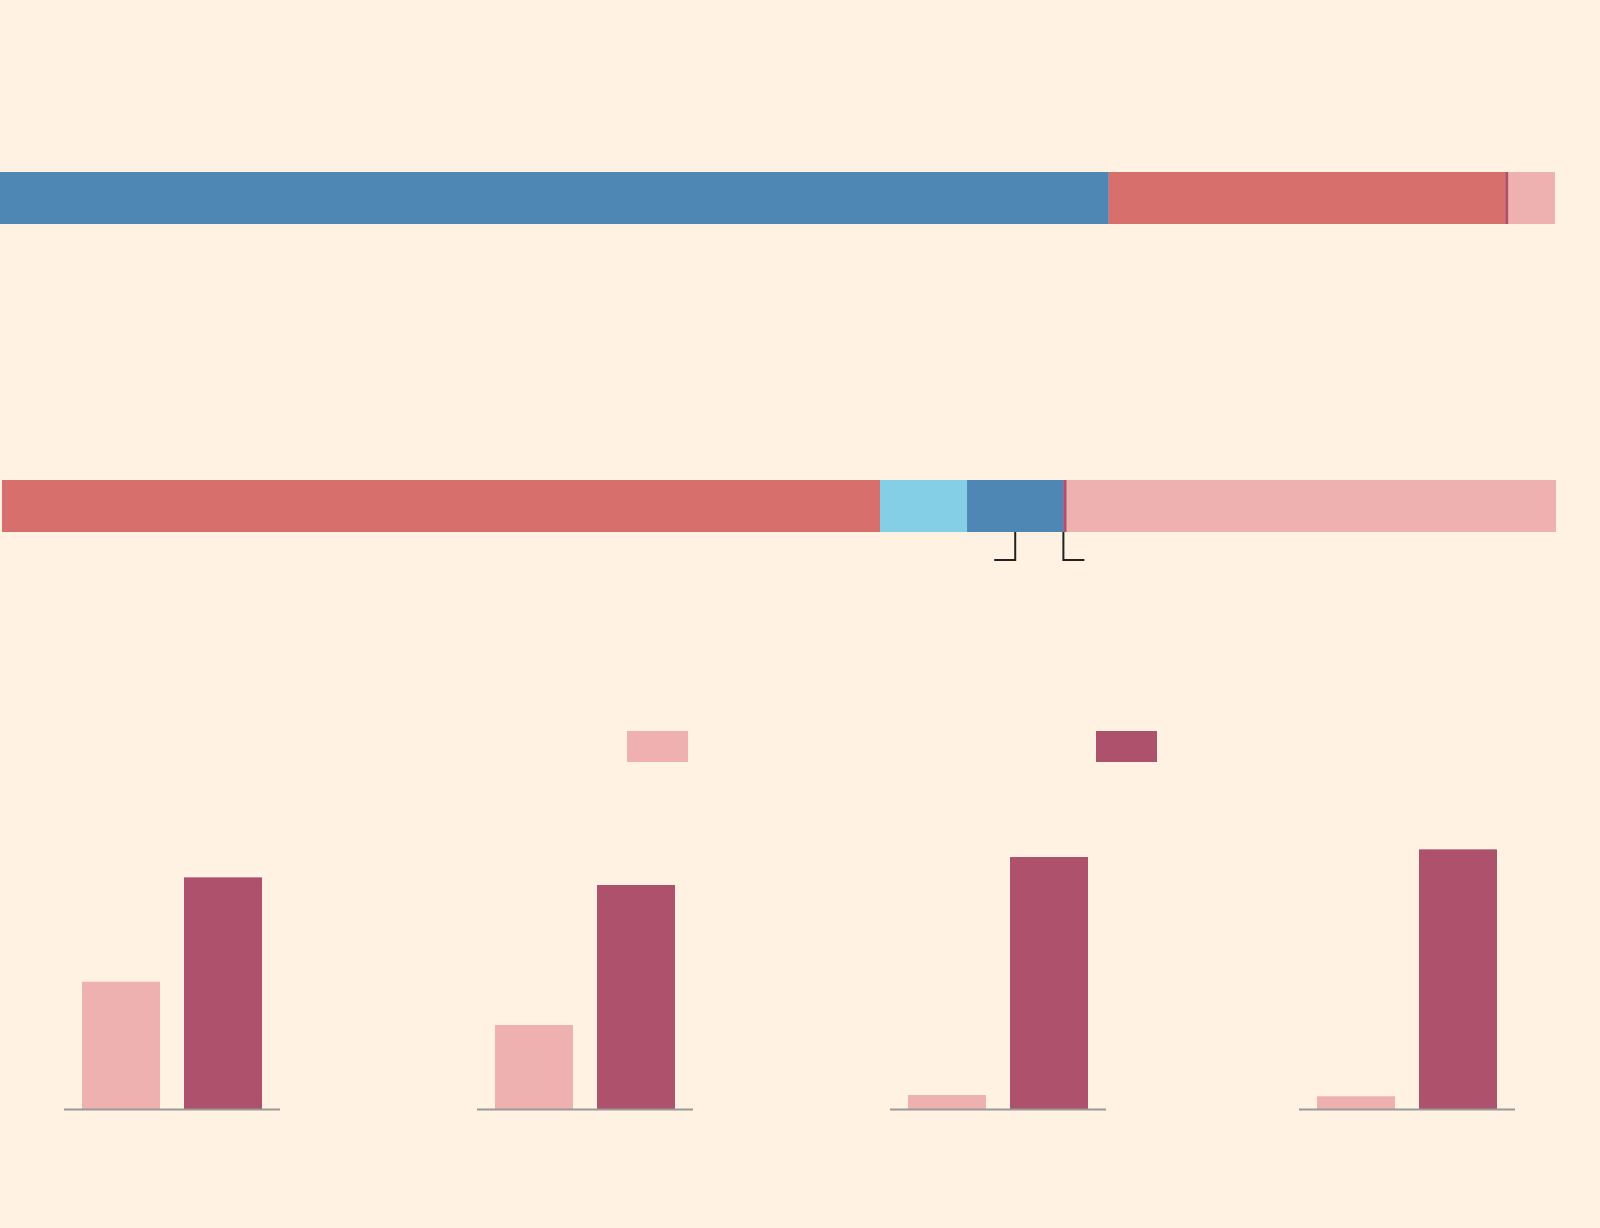 The width and height of the screenshot is (1600, 1228). I want to click on bracket-right-marker, so click(1073, 546).